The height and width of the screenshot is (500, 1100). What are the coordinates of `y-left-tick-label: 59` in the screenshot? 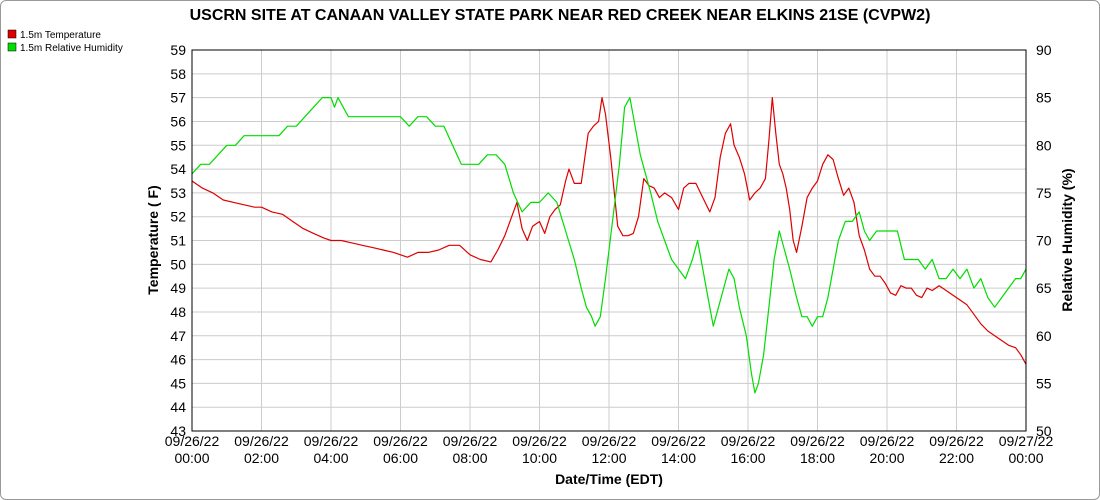 It's located at (178, 50).